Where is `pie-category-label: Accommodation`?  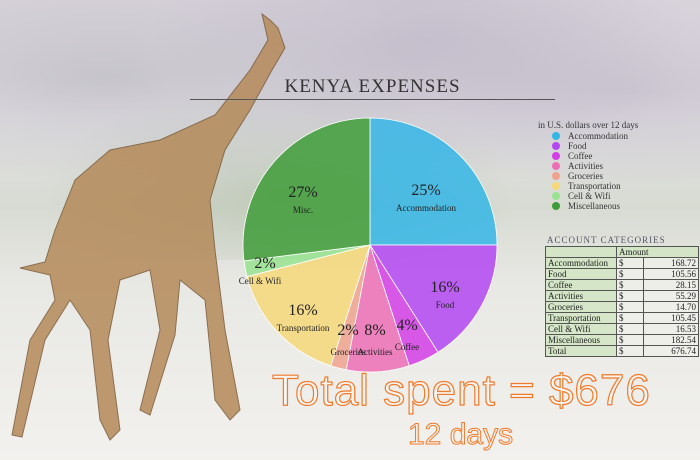 pie-category-label: Accommodation is located at coordinates (426, 208).